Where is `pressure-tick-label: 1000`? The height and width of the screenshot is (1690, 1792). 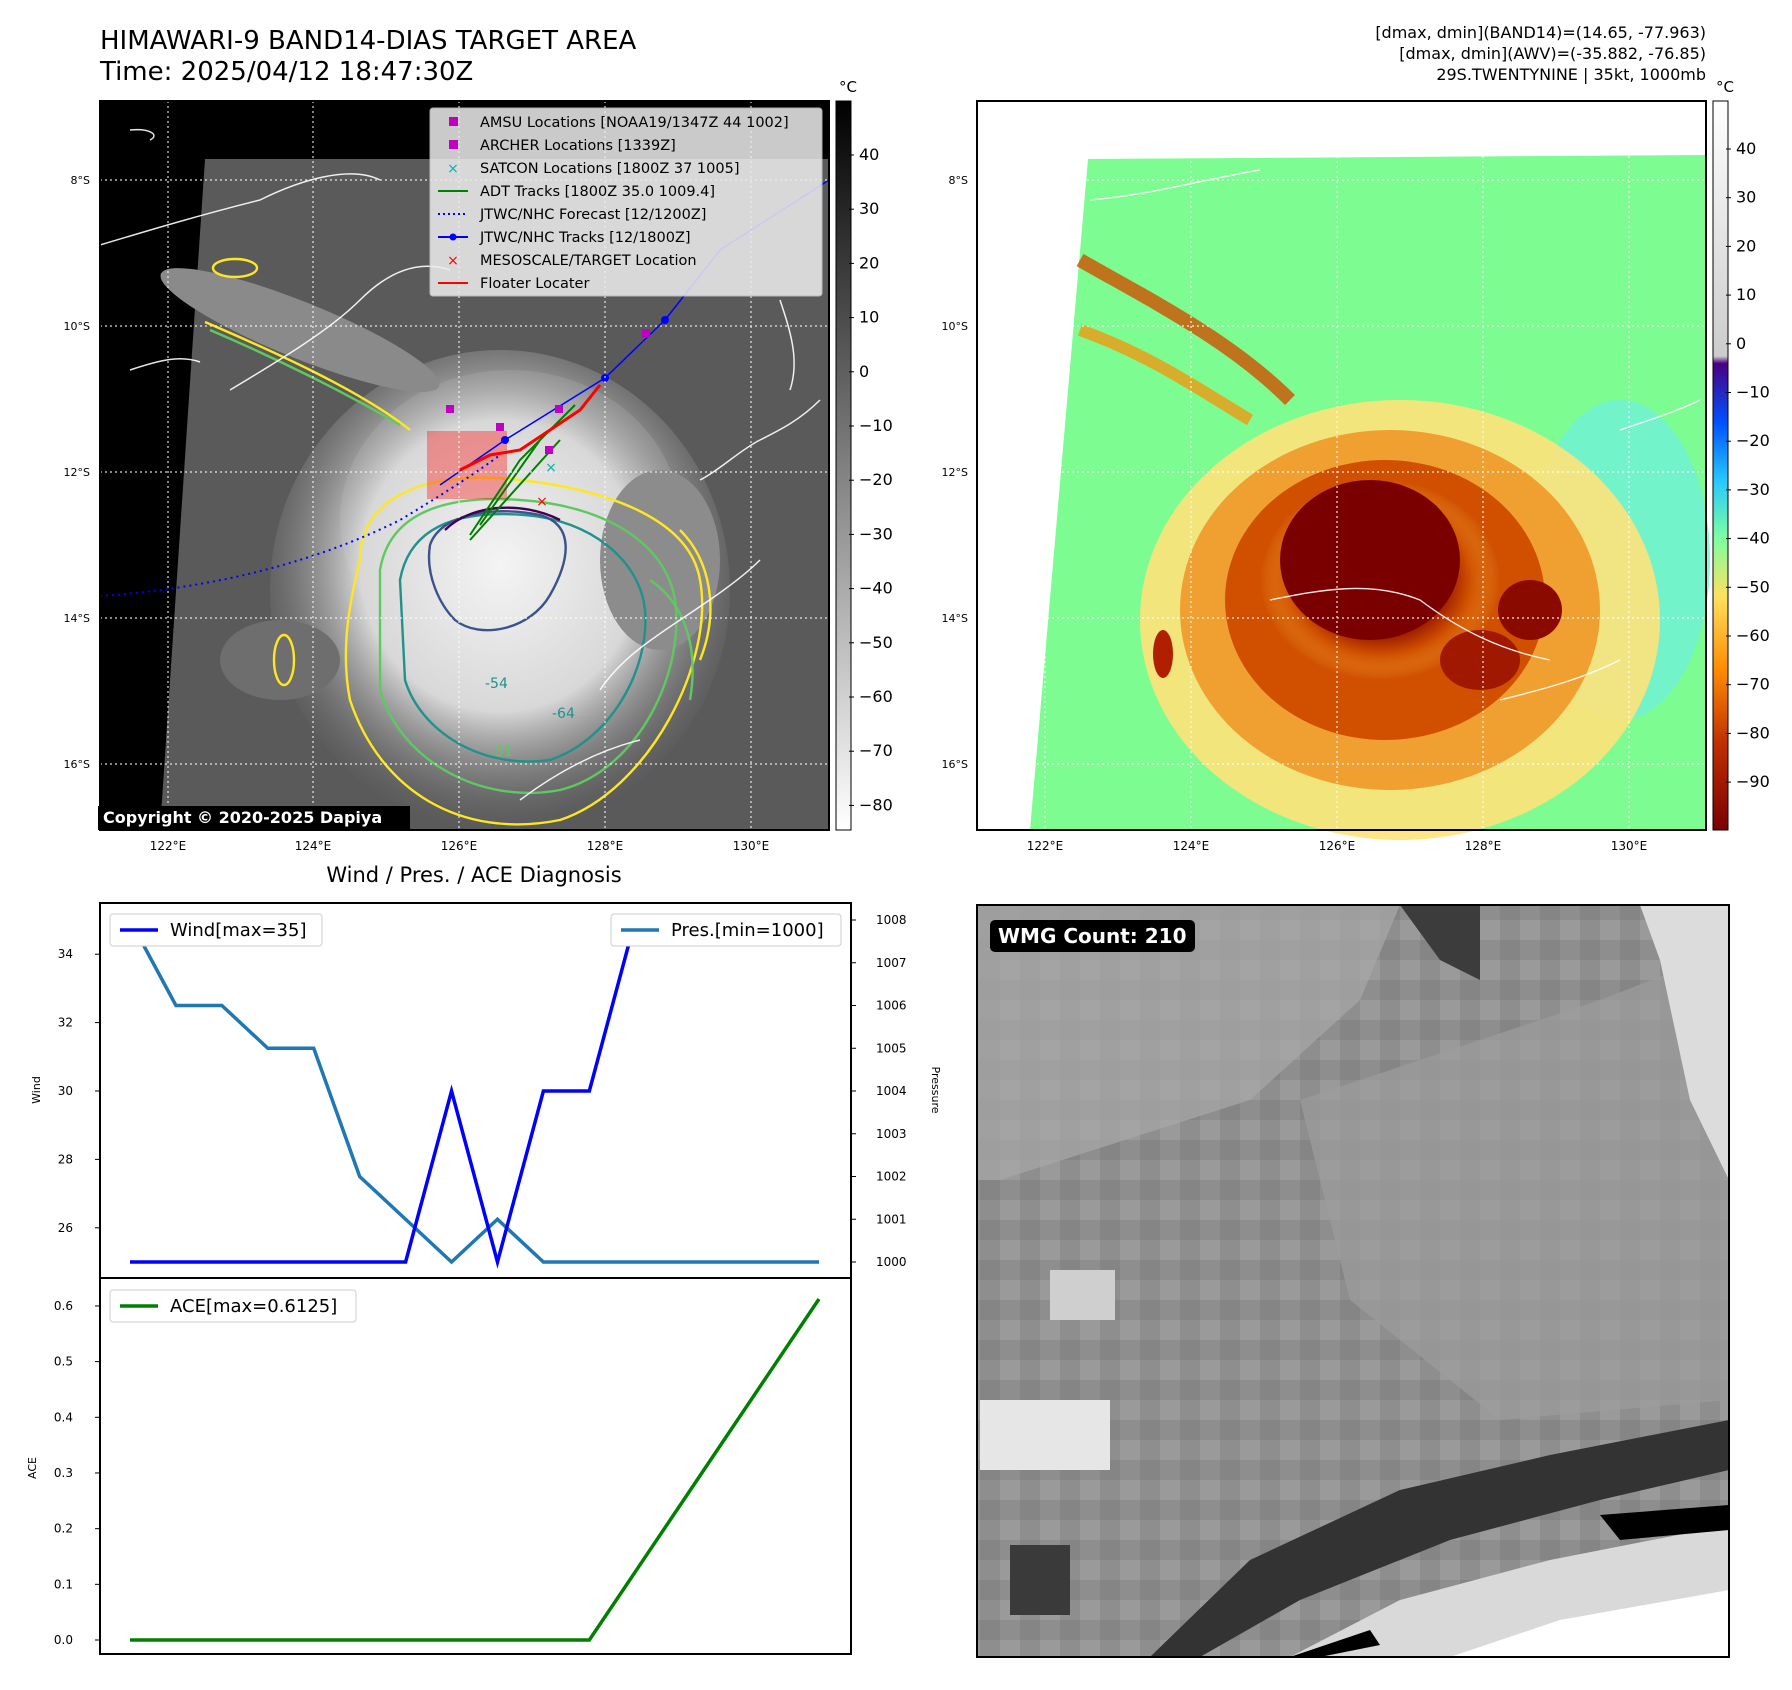 pressure-tick-label: 1000 is located at coordinates (891, 1262).